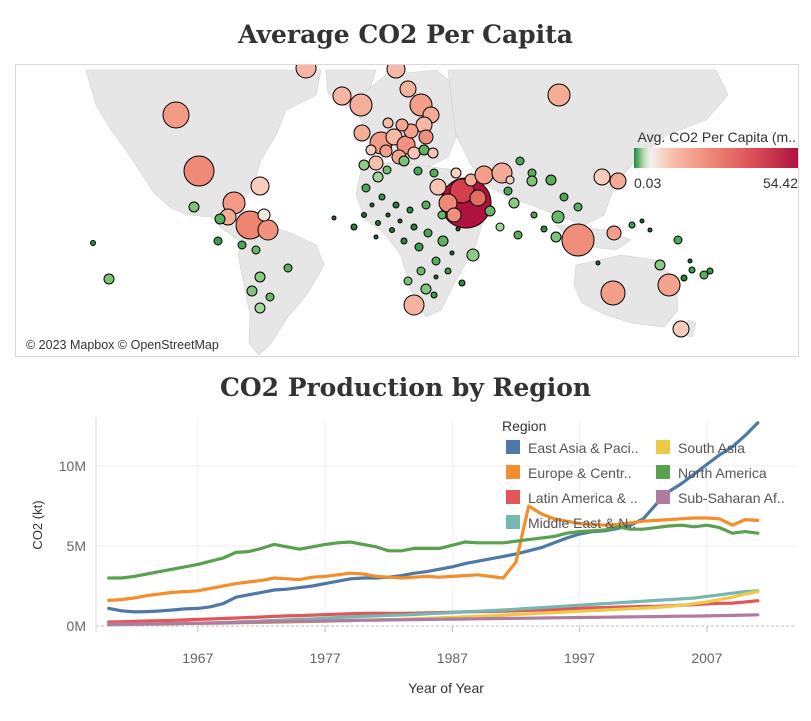 The width and height of the screenshot is (811, 721). I want to click on x-tick-label: 1967, so click(197, 658).